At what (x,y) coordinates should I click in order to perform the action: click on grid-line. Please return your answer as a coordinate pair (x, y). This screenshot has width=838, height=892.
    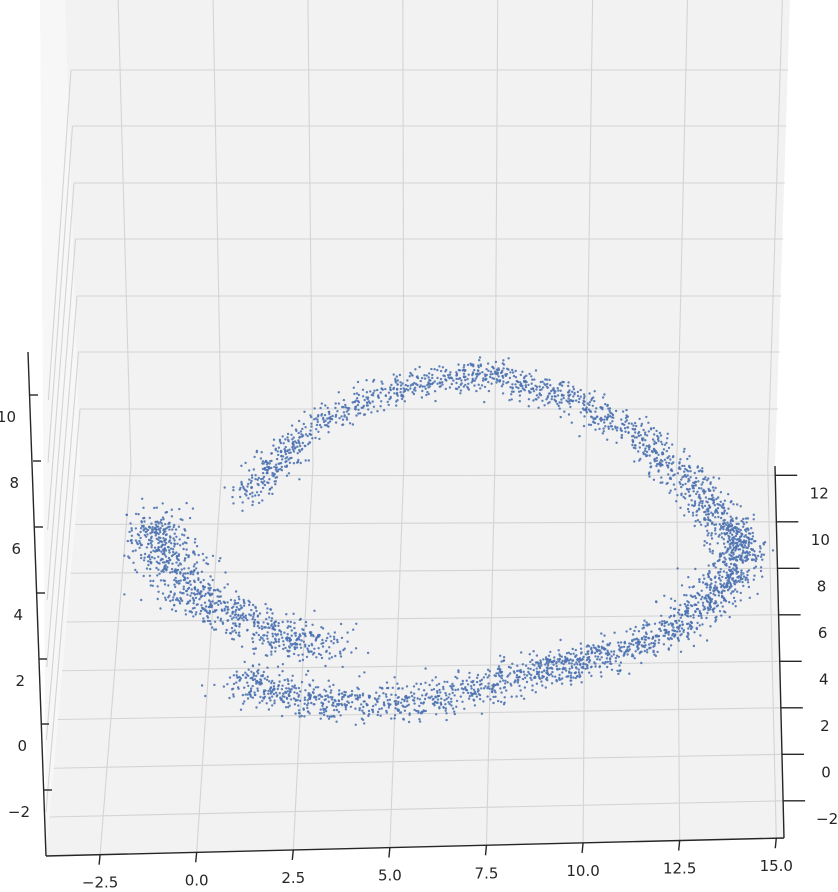
    Looking at the image, I should click on (425, 523).